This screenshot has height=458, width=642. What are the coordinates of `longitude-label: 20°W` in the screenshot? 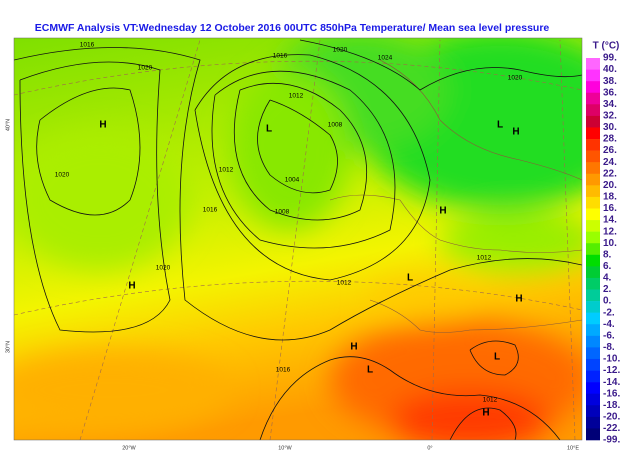 It's located at (129, 448).